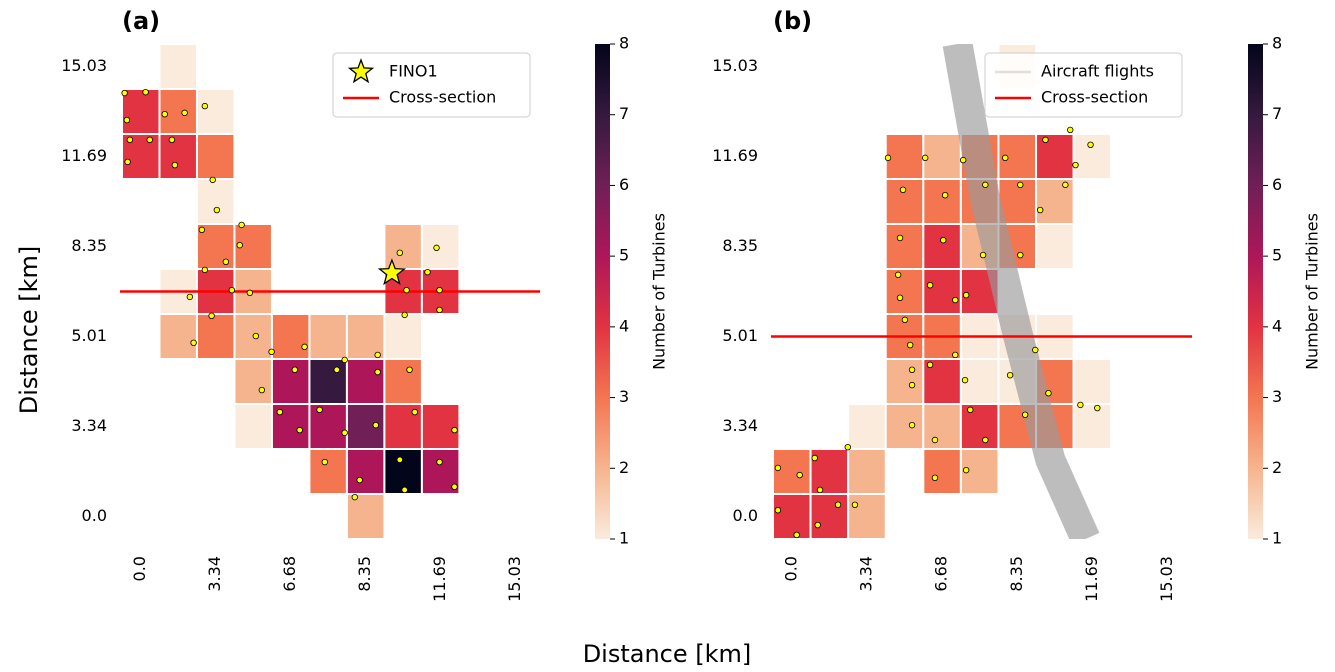 This screenshot has height=672, width=1335. I want to click on x-tick-label: 11.69, so click(1091, 579).